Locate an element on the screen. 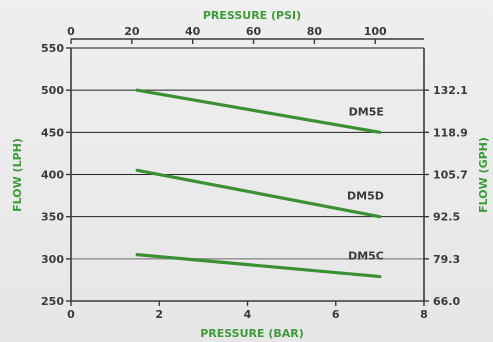  x-tick-top-label: 20 is located at coordinates (132, 31).